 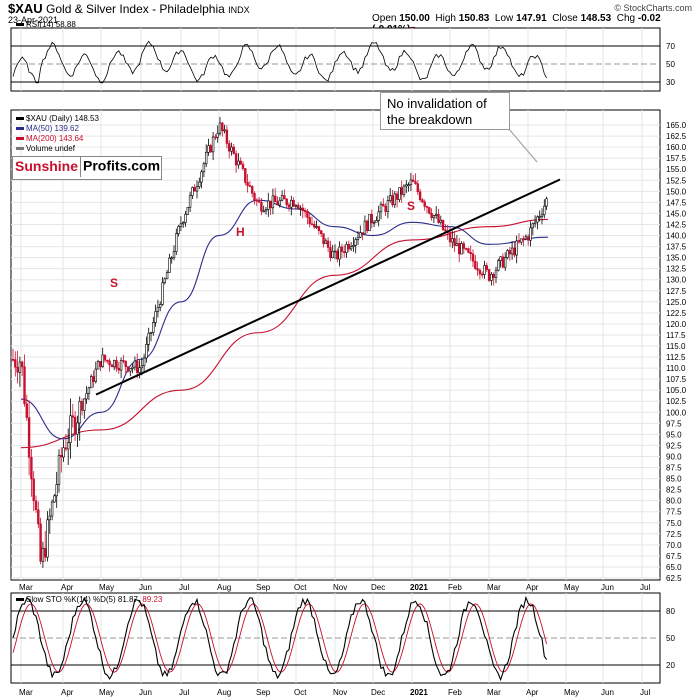 What do you see at coordinates (145, 587) in the screenshot?
I see `x-tick-label: Jun` at bounding box center [145, 587].